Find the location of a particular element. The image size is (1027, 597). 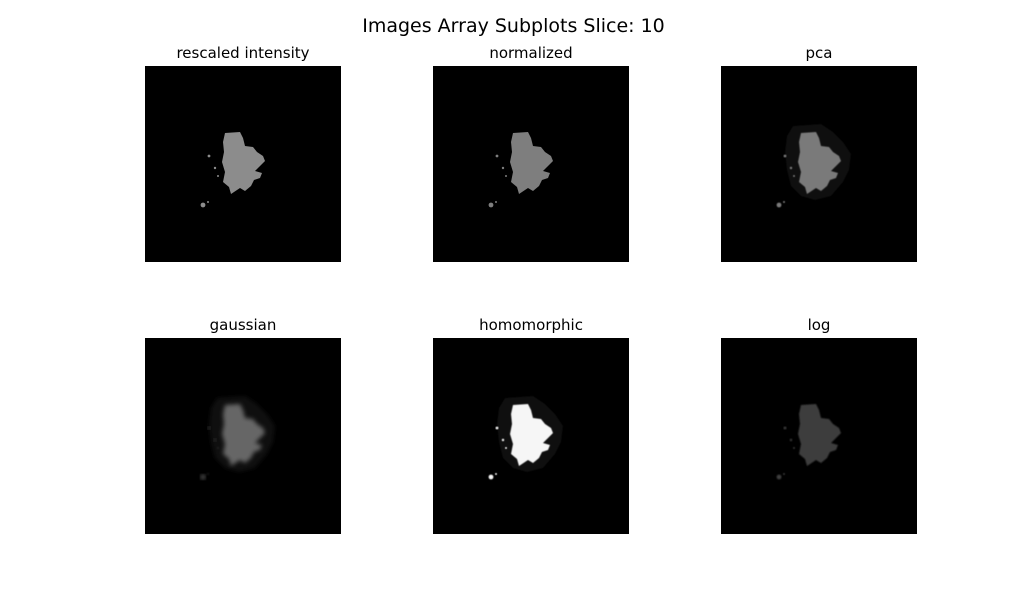

subplot-homomorphic: homomorphic is located at coordinates (531, 425).